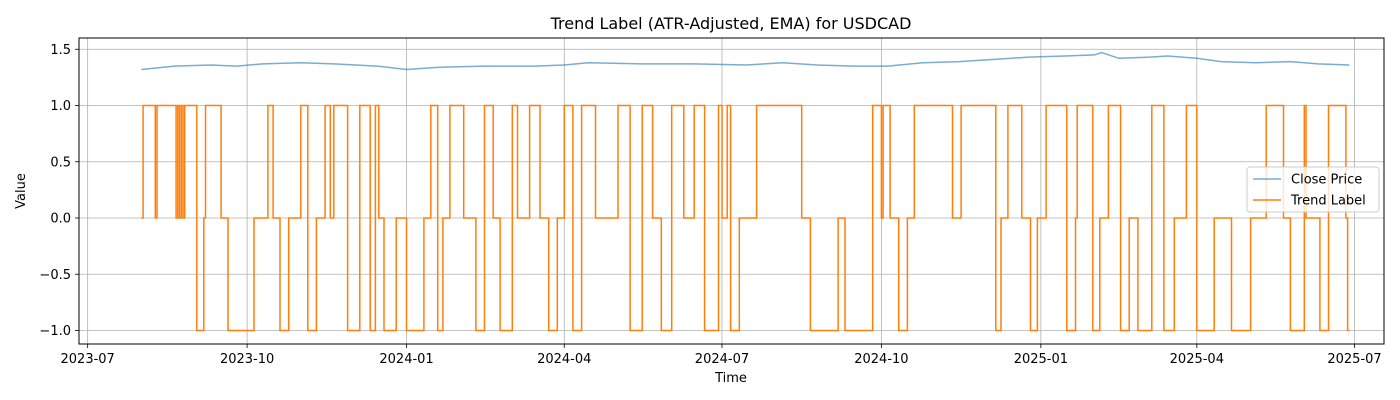 This screenshot has height=400, width=1400. What do you see at coordinates (1197, 359) in the screenshot?
I see `x-tick-label: 2025-04` at bounding box center [1197, 359].